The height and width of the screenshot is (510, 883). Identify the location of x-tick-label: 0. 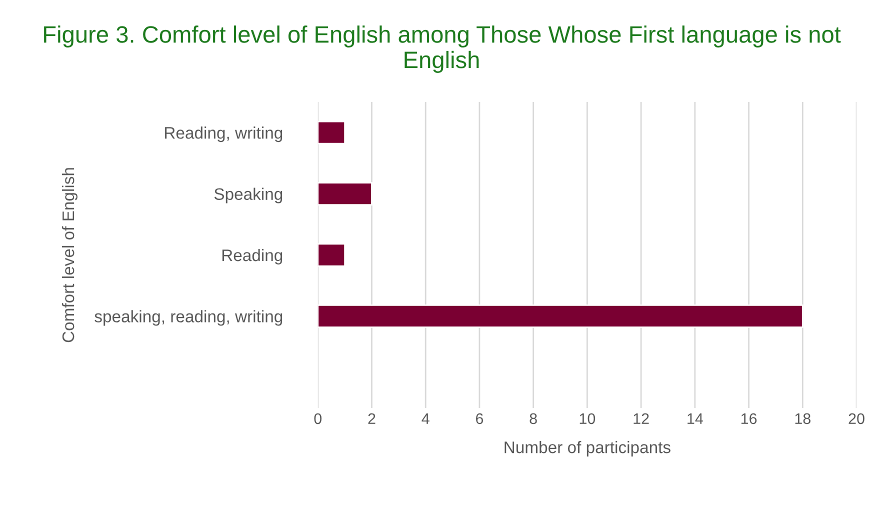
(318, 418).